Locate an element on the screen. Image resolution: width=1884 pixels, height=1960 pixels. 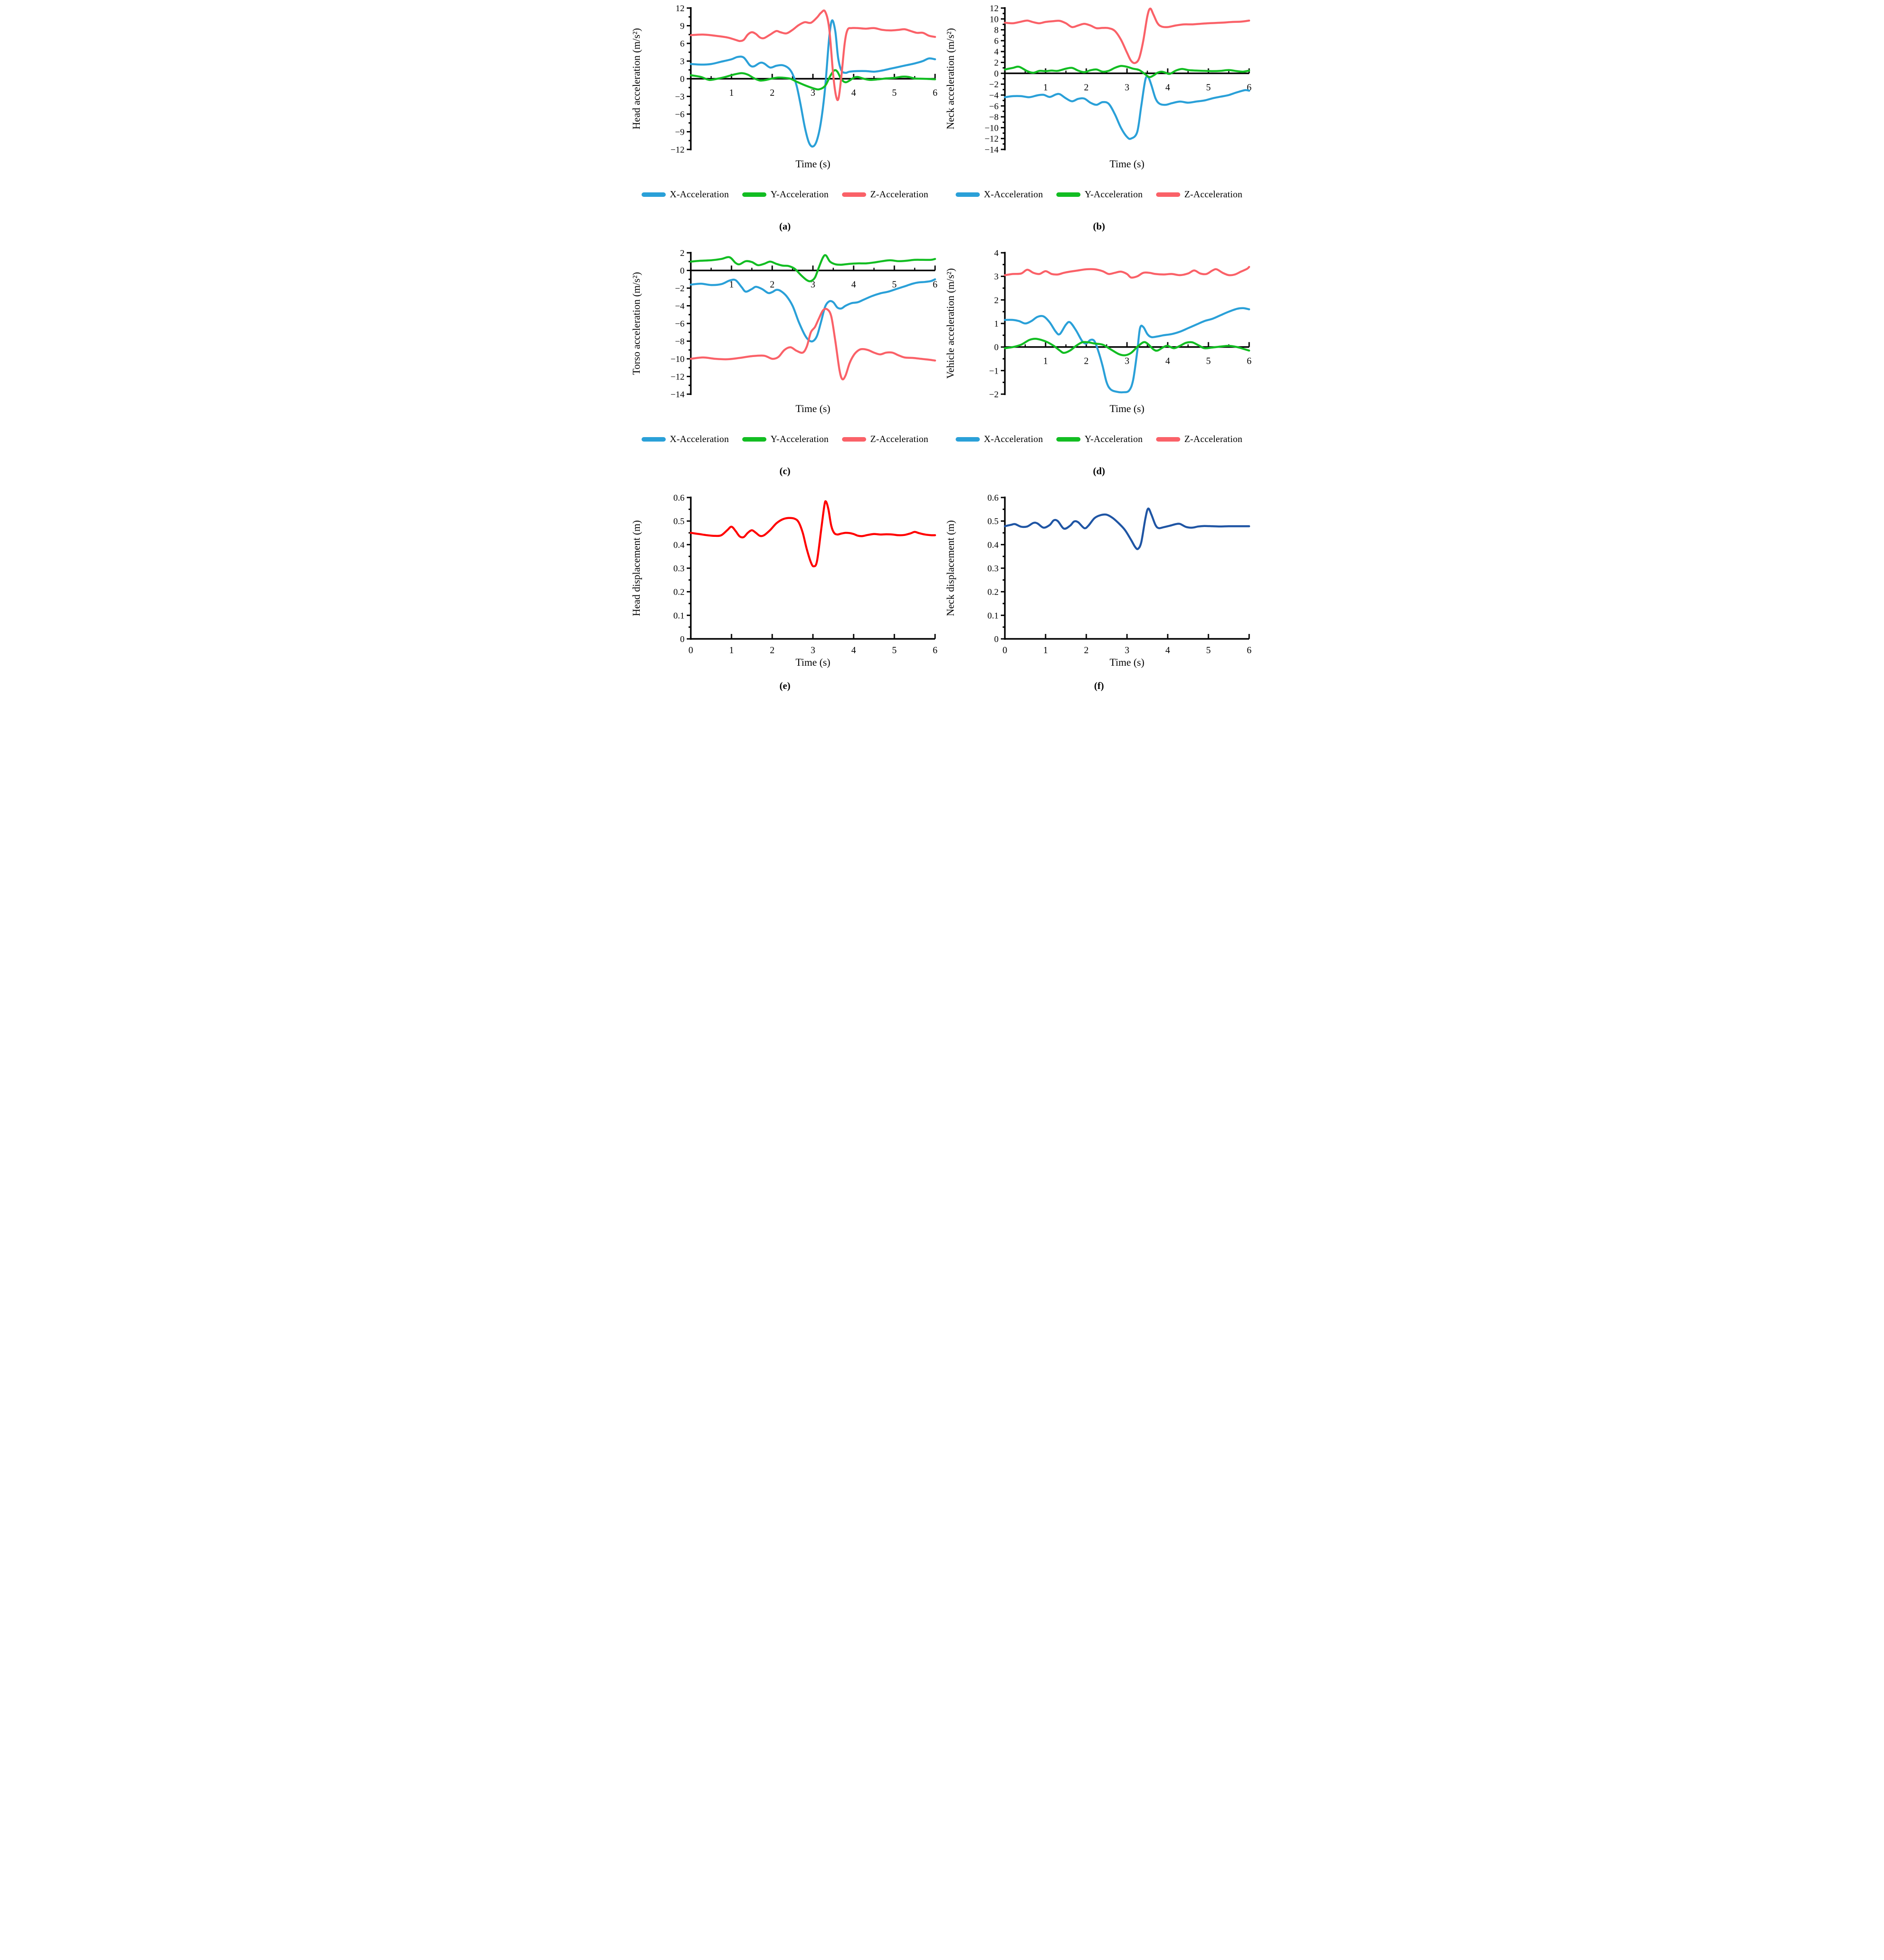
svg-text: 9 is located at coordinates (682, 26).